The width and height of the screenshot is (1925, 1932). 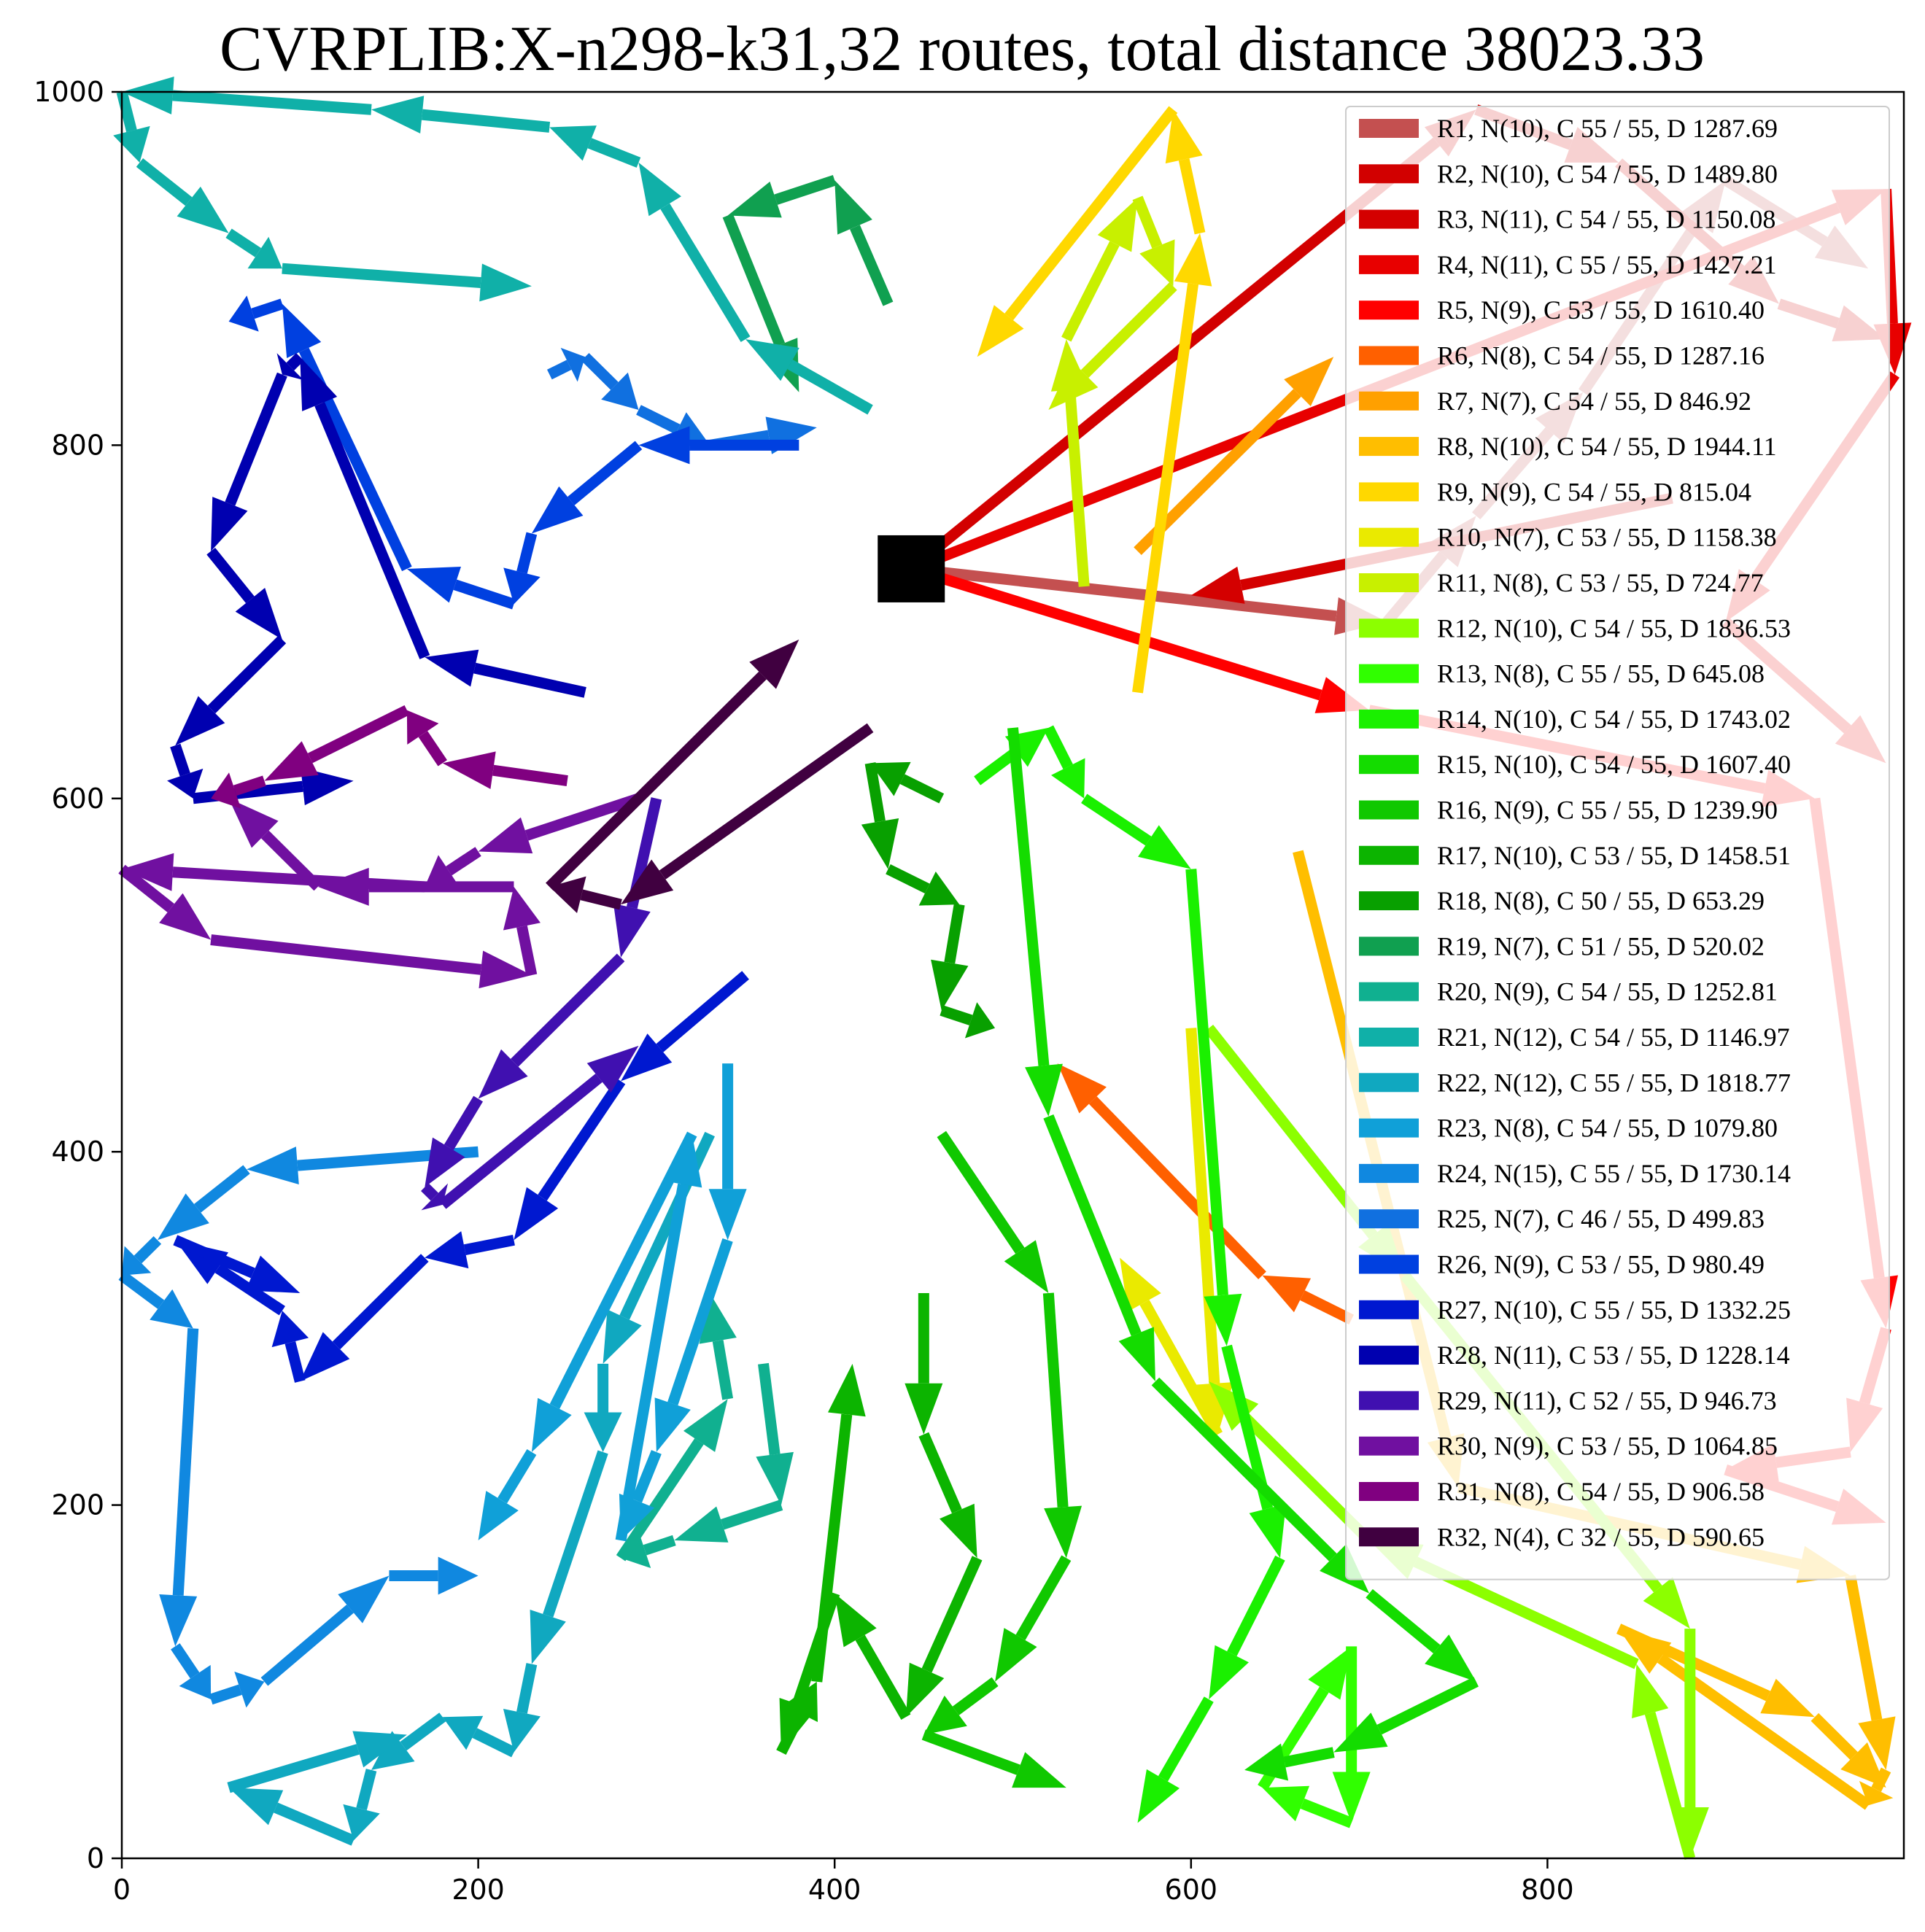 What do you see at coordinates (247, 675) in the screenshot?
I see `route-28-segment` at bounding box center [247, 675].